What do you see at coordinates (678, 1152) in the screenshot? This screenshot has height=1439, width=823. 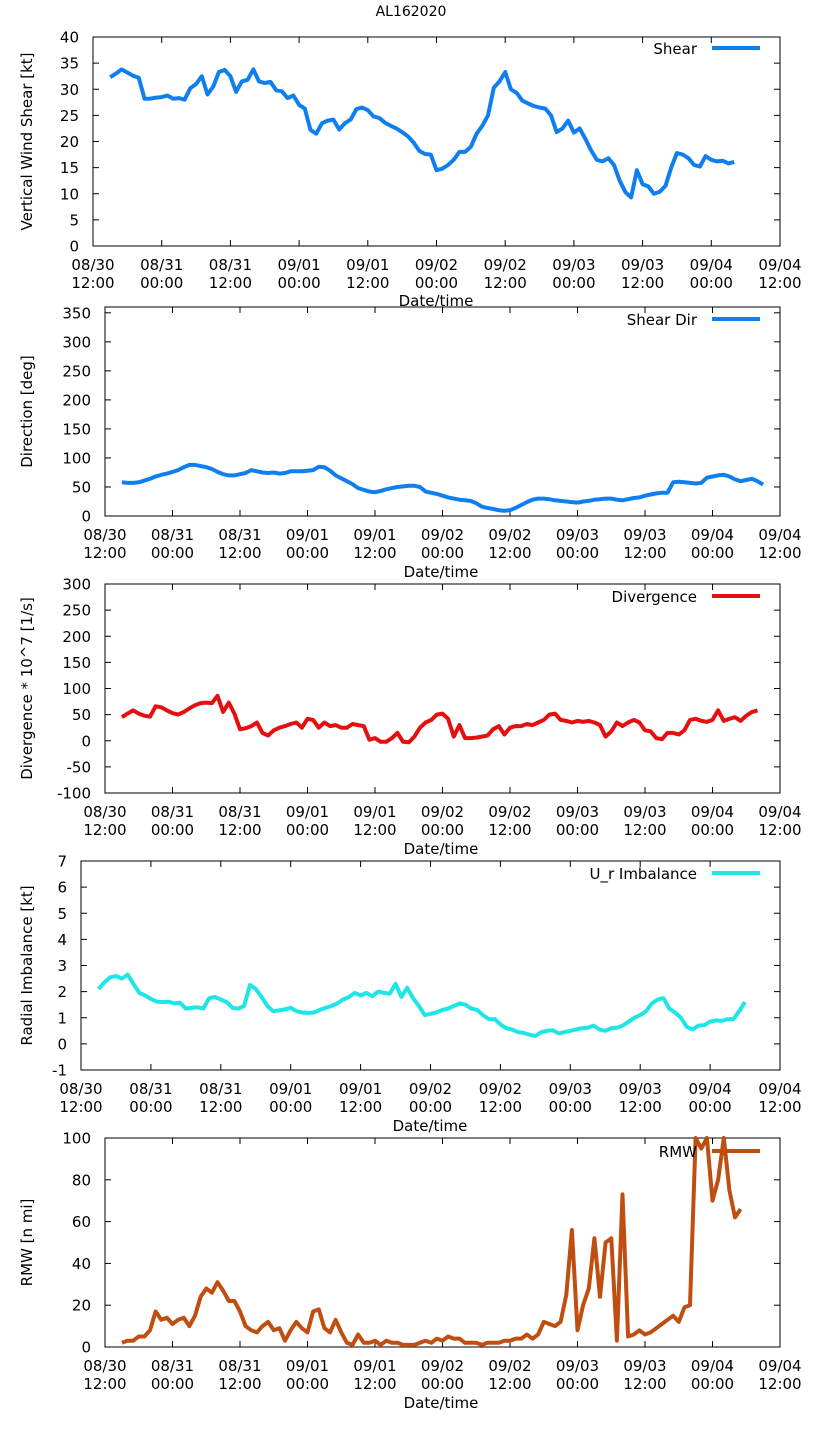 I see `legend-label: RMW` at bounding box center [678, 1152].